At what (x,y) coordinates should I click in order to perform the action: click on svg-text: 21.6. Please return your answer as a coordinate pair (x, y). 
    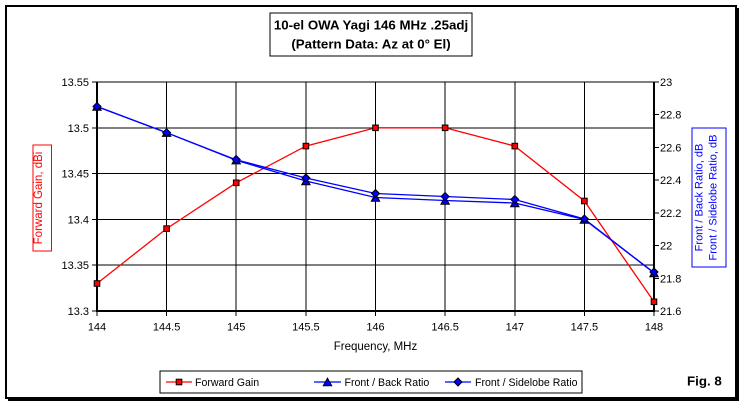
    Looking at the image, I should click on (670, 312).